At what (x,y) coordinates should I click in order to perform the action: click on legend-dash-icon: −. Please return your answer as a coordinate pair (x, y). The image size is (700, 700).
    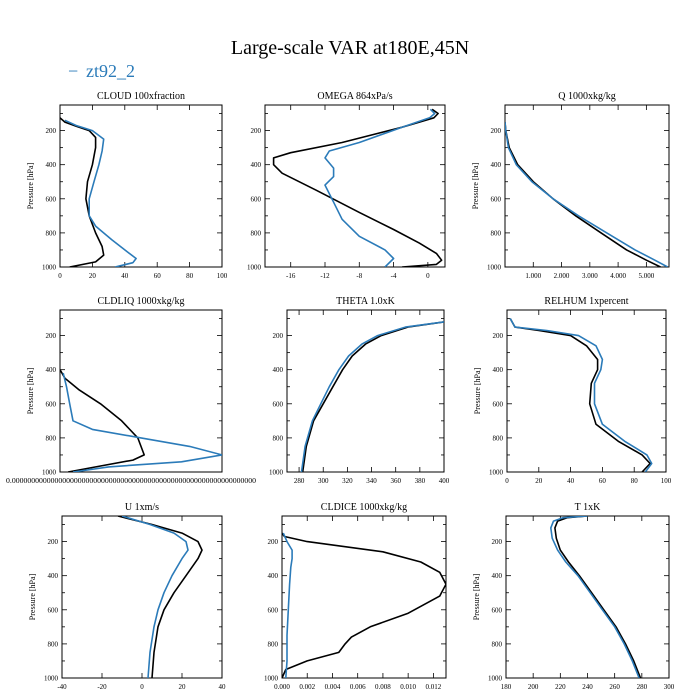
    Looking at the image, I should click on (73, 71).